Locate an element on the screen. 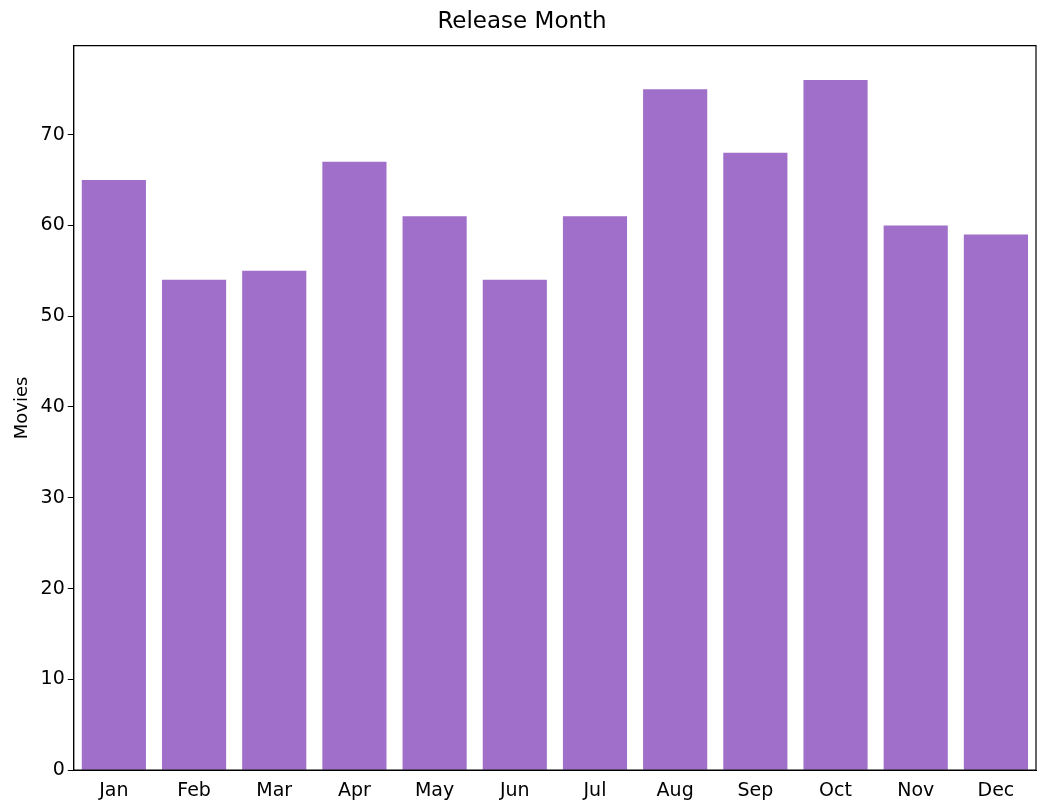  y-tick-label: 50 is located at coordinates (52, 314).